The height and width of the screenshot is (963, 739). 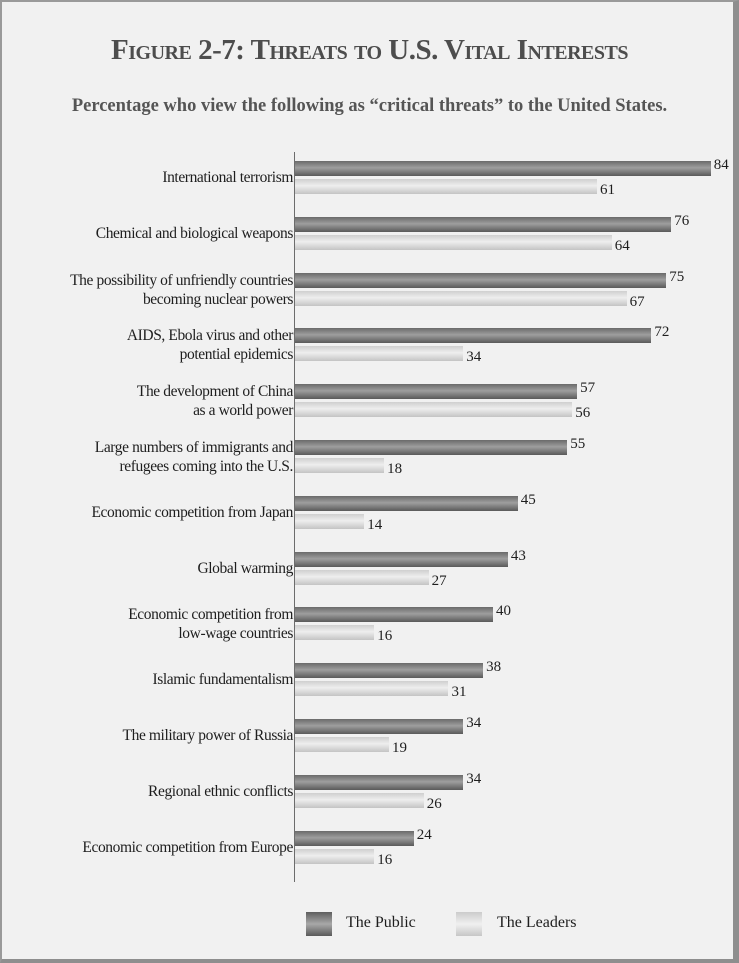 What do you see at coordinates (518, 556) in the screenshot?
I see `public-value-label-global-warming: 43` at bounding box center [518, 556].